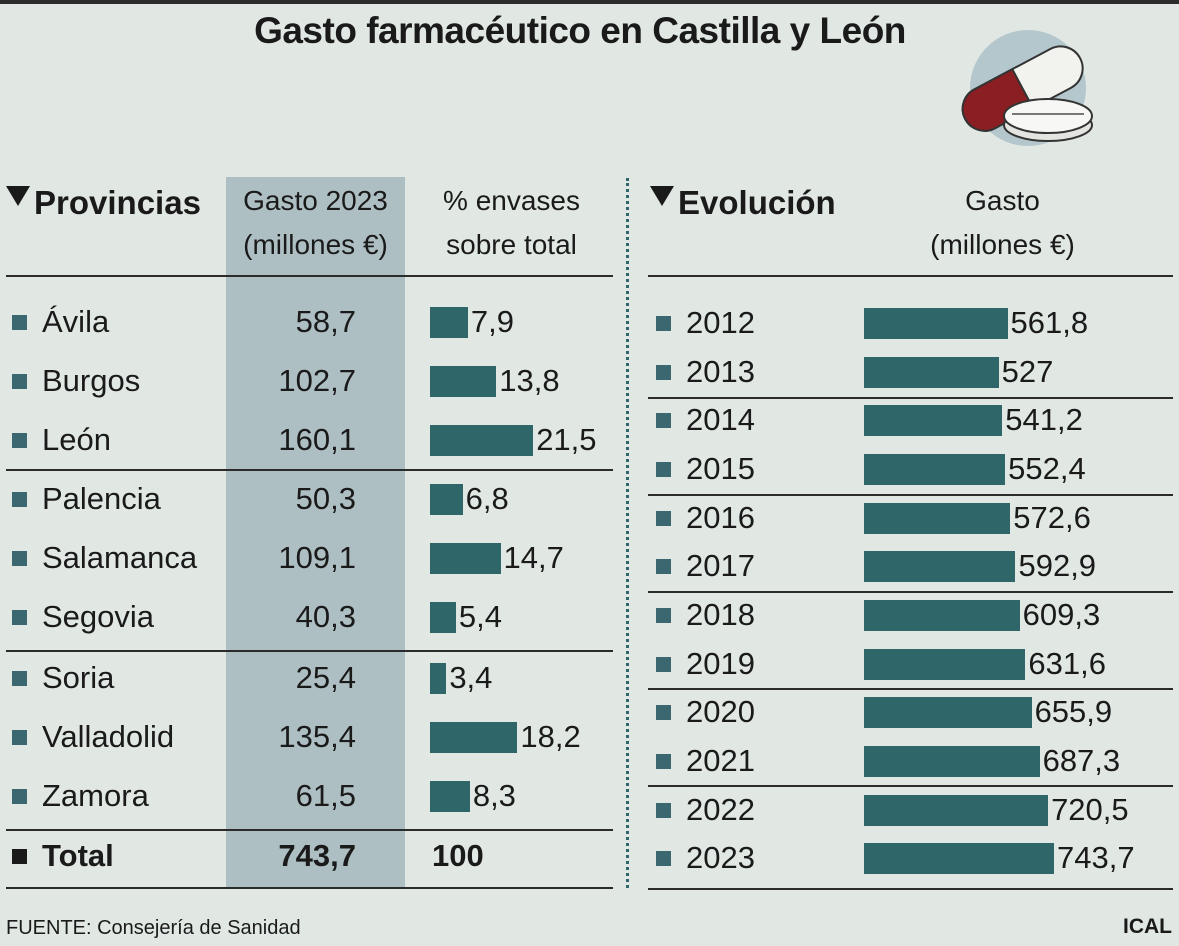  Describe the element at coordinates (720, 857) in the screenshot. I see `year-label: 2023` at that location.